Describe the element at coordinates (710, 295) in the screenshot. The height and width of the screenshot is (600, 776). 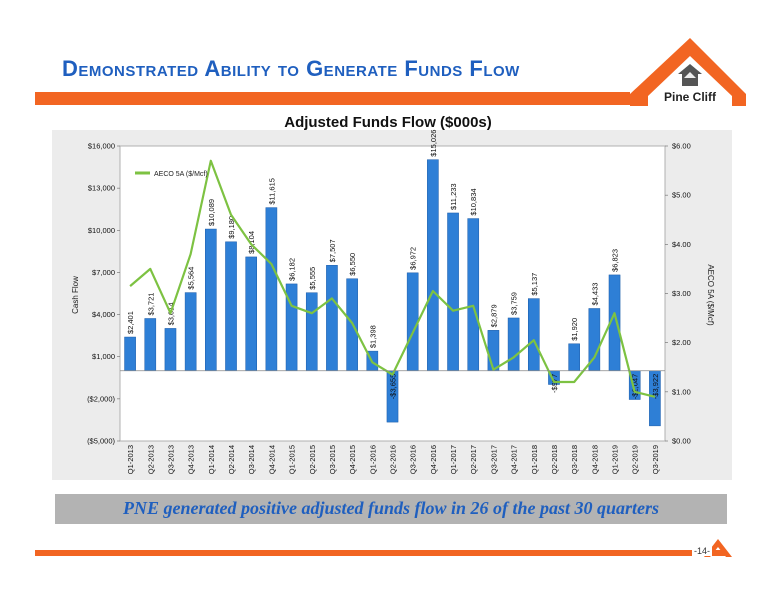
I see `y2-axis-label: AECO 5A ($/Mcf)` at that location.